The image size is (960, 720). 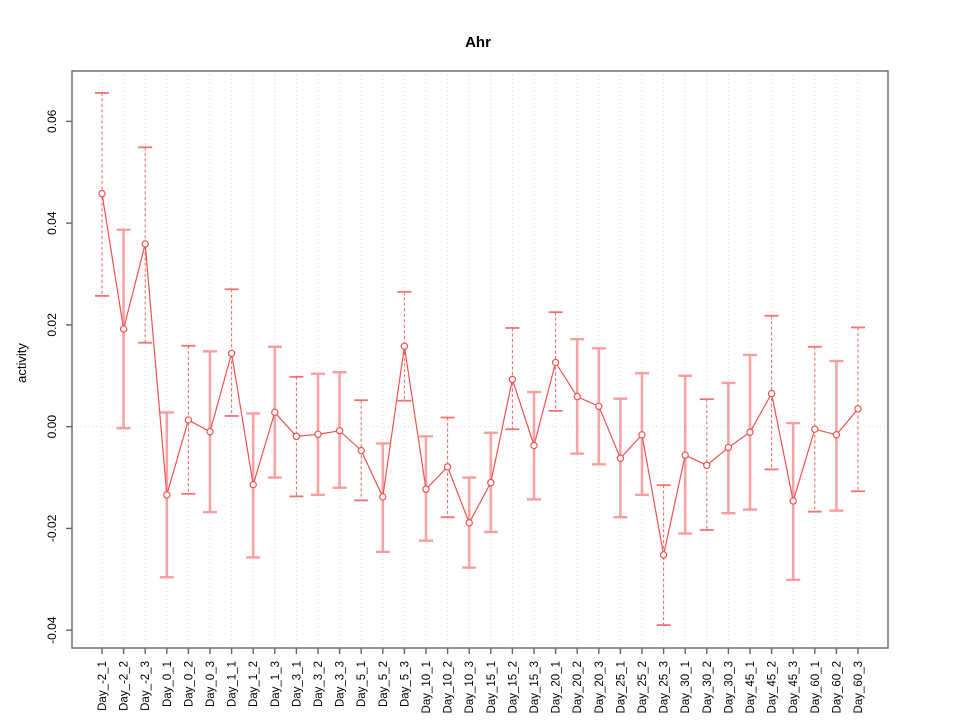 I want to click on x-tick-label: Day_3_1, so click(x=297, y=684).